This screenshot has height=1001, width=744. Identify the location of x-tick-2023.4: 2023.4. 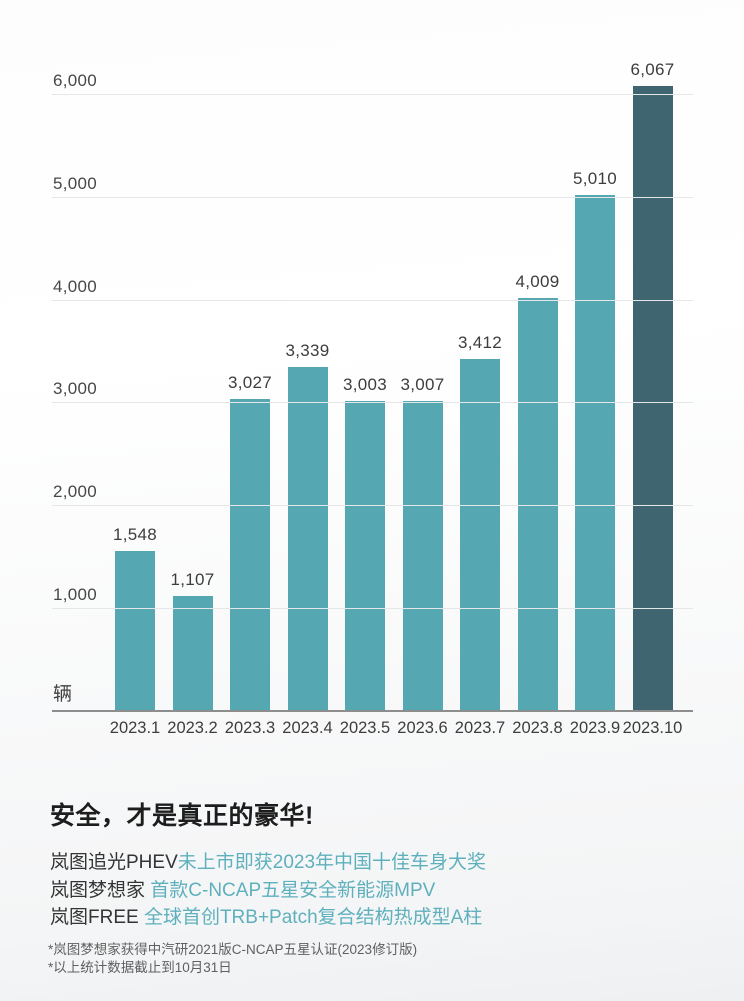
(307, 728).